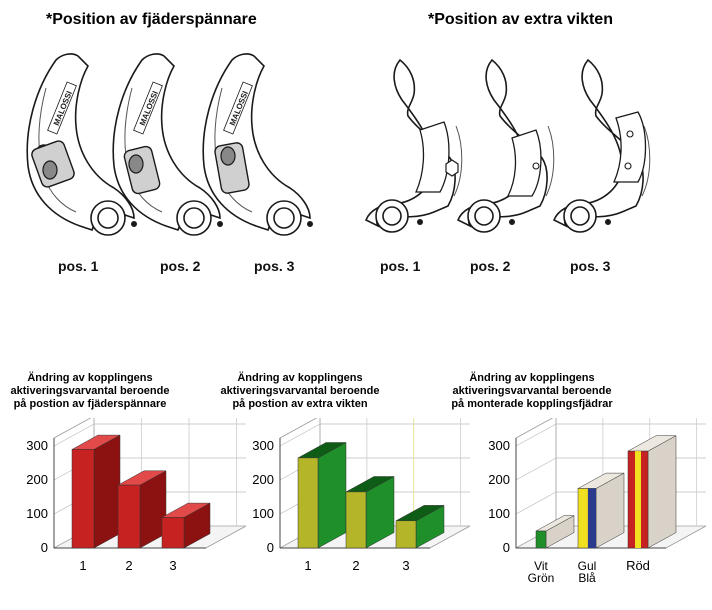 Image resolution: width=712 pixels, height=610 pixels. Describe the element at coordinates (520, 19) in the screenshot. I see `heading-extra-weight: *Position av extra vikten` at that location.